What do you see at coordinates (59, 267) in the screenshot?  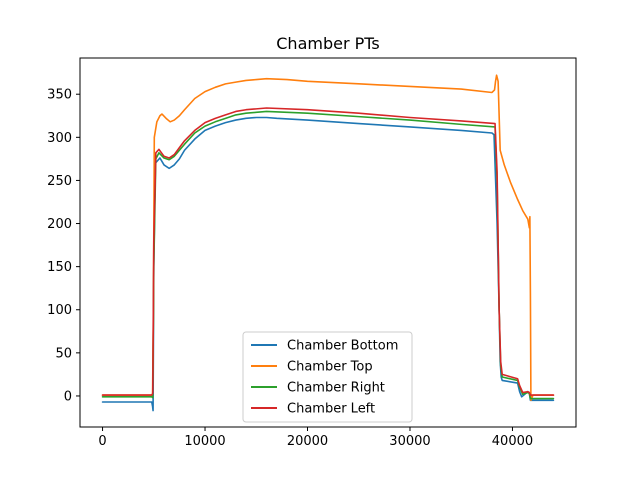 I see `y-tick-label: 150` at bounding box center [59, 267].